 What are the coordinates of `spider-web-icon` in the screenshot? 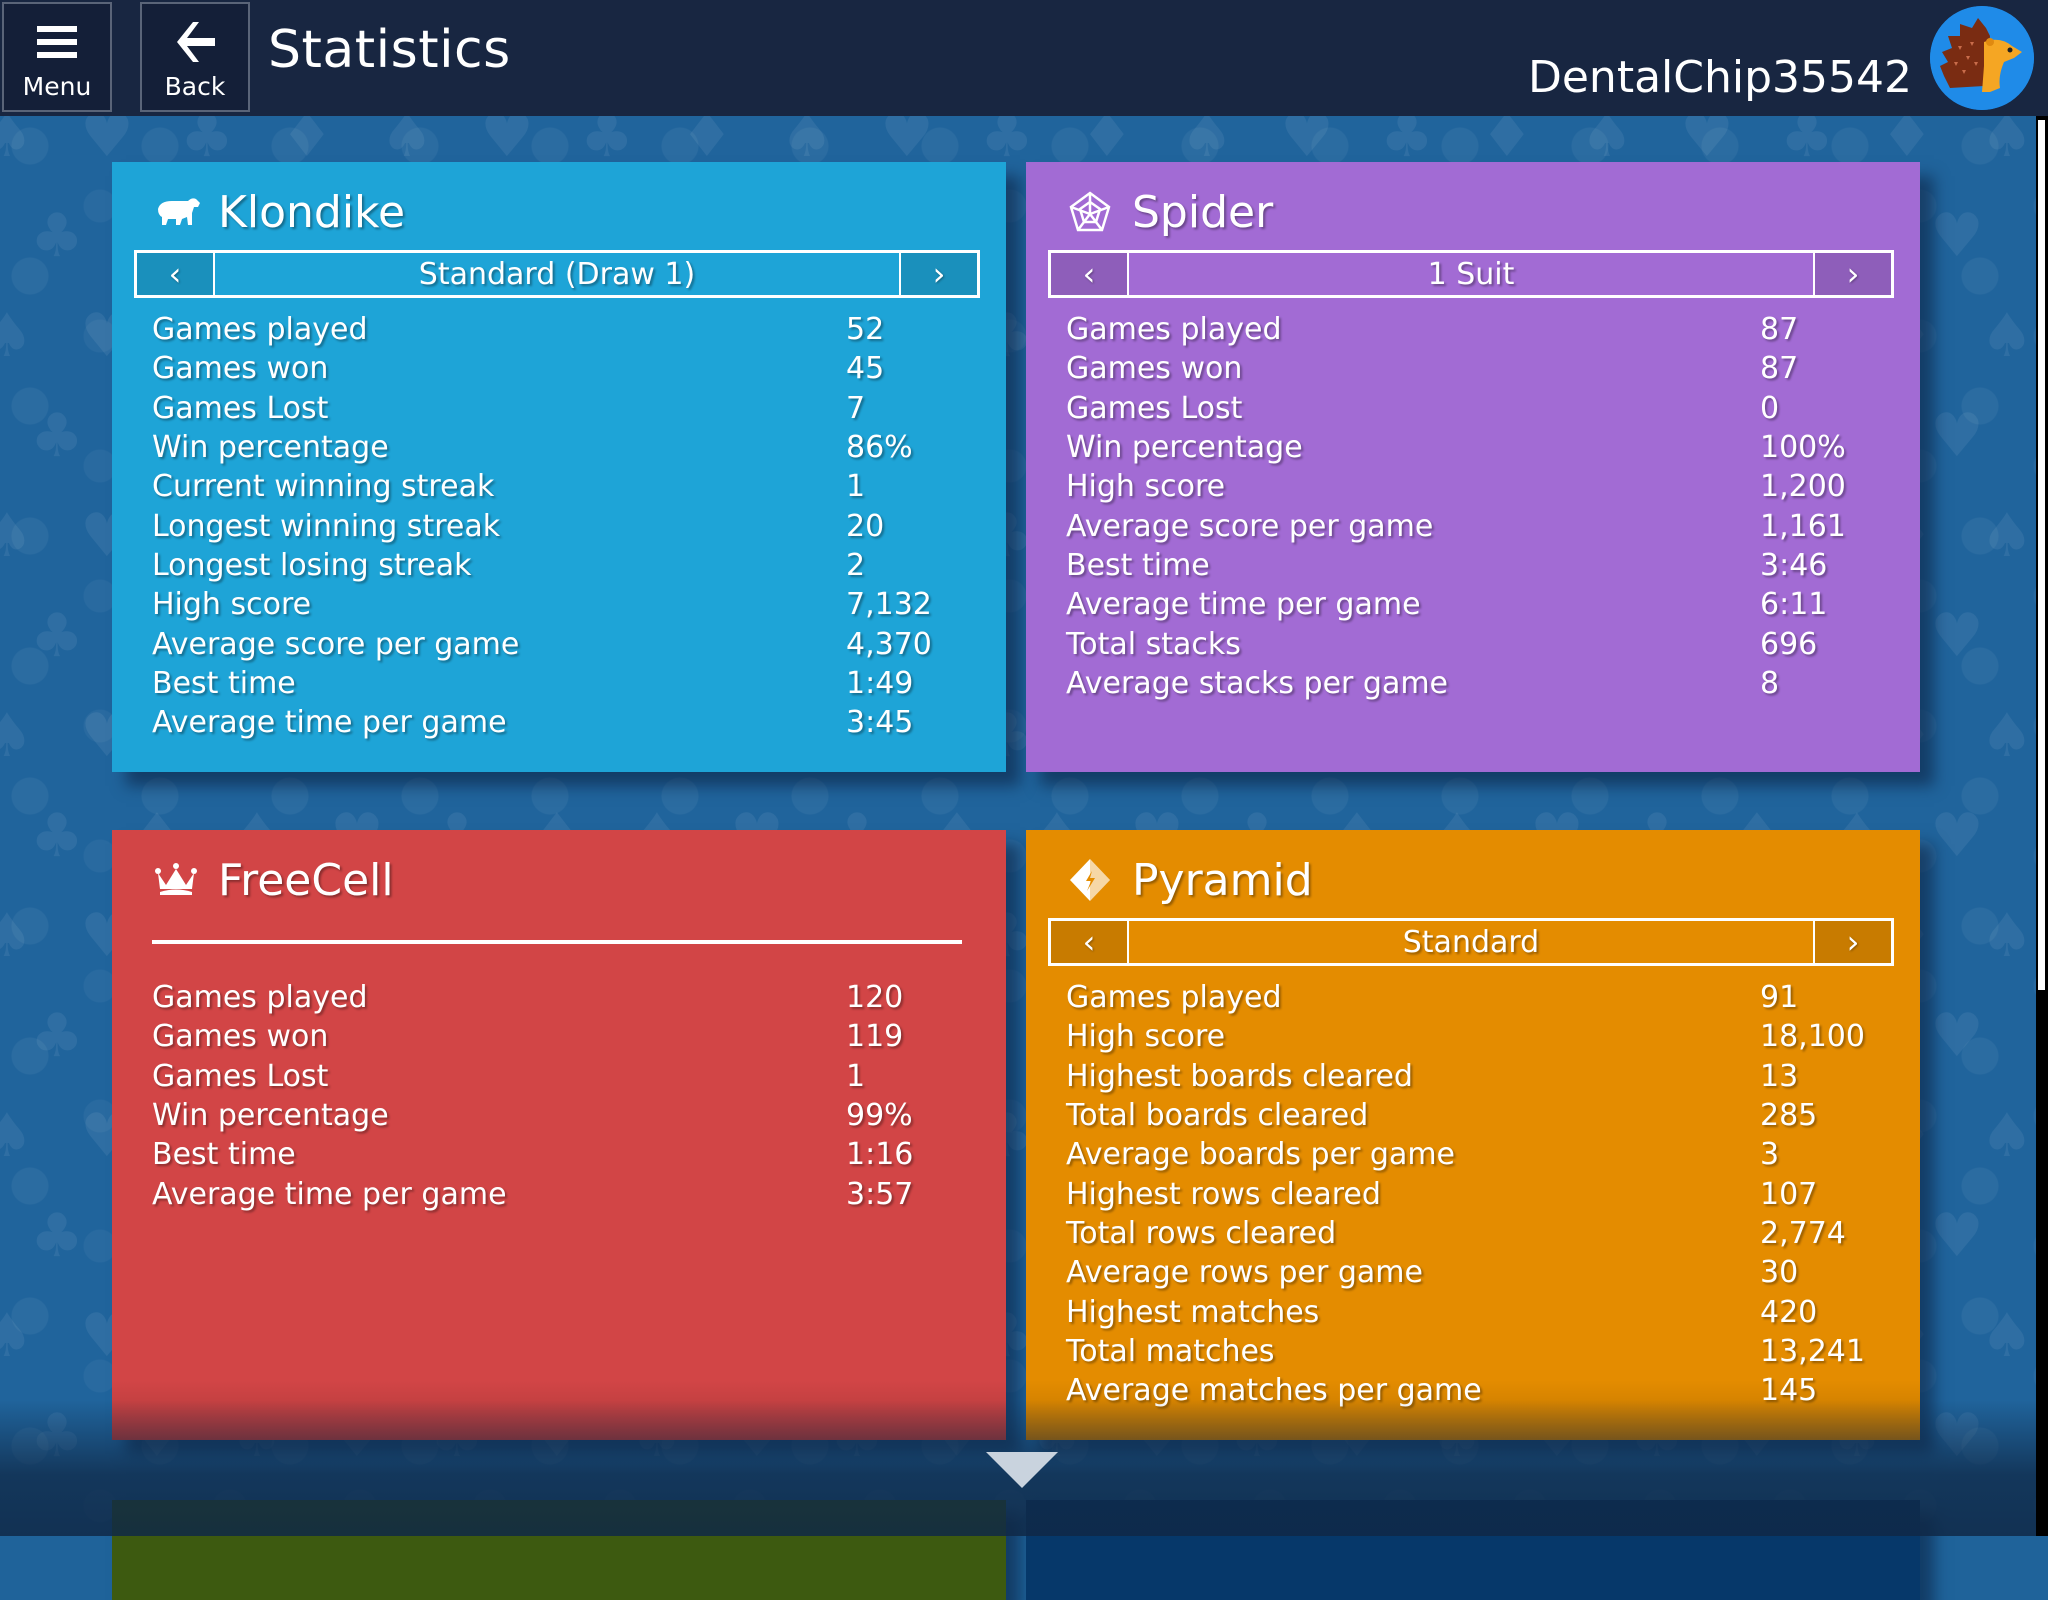 It's located at (1093, 212).